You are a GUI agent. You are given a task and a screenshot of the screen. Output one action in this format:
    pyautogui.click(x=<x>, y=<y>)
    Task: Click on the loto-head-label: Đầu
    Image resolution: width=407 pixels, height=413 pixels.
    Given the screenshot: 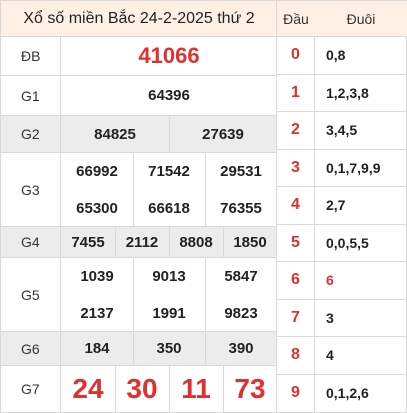 What is the action you would take?
    pyautogui.click(x=296, y=19)
    